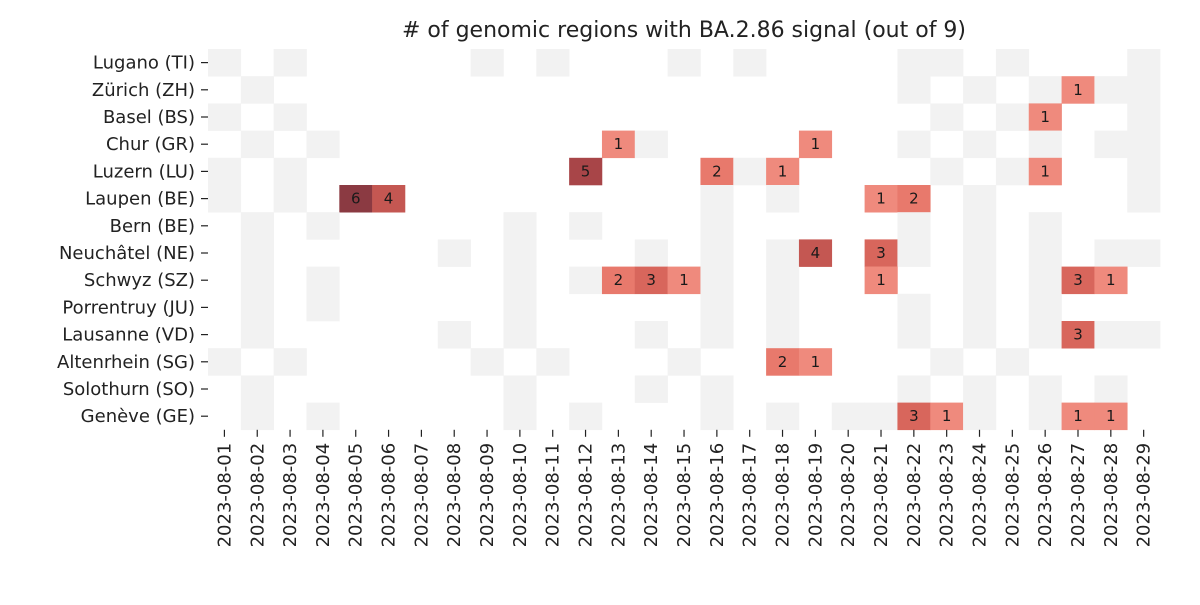 This screenshot has width=1200, height=605. I want to click on x-tick-label: 2023-08-22, so click(914, 495).